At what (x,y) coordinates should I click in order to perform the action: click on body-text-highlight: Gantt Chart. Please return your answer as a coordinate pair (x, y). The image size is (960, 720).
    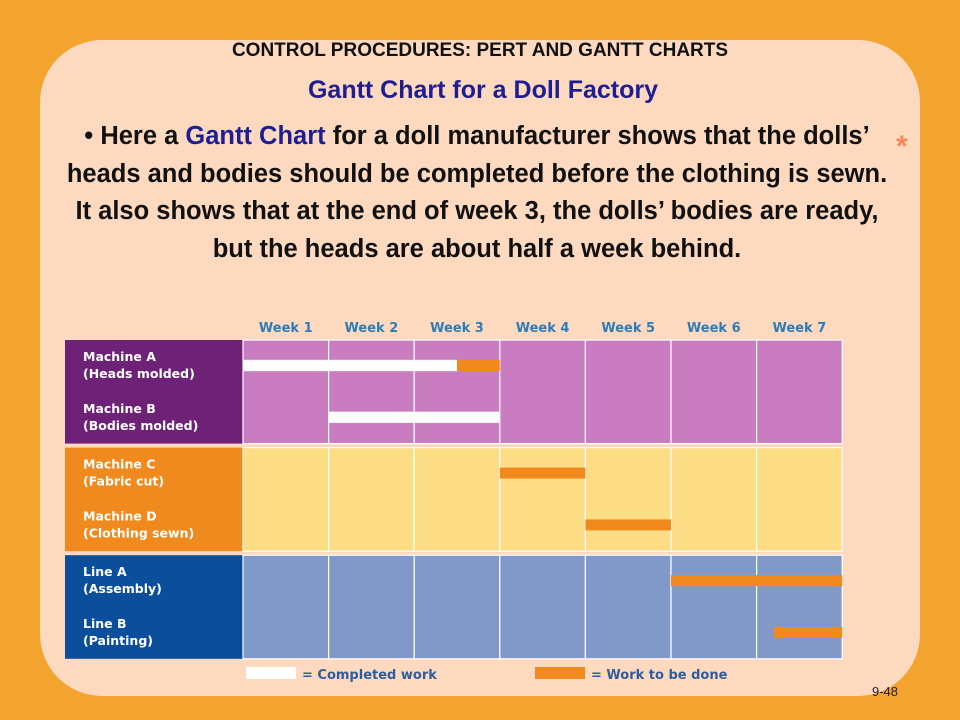
    Looking at the image, I should click on (255, 136).